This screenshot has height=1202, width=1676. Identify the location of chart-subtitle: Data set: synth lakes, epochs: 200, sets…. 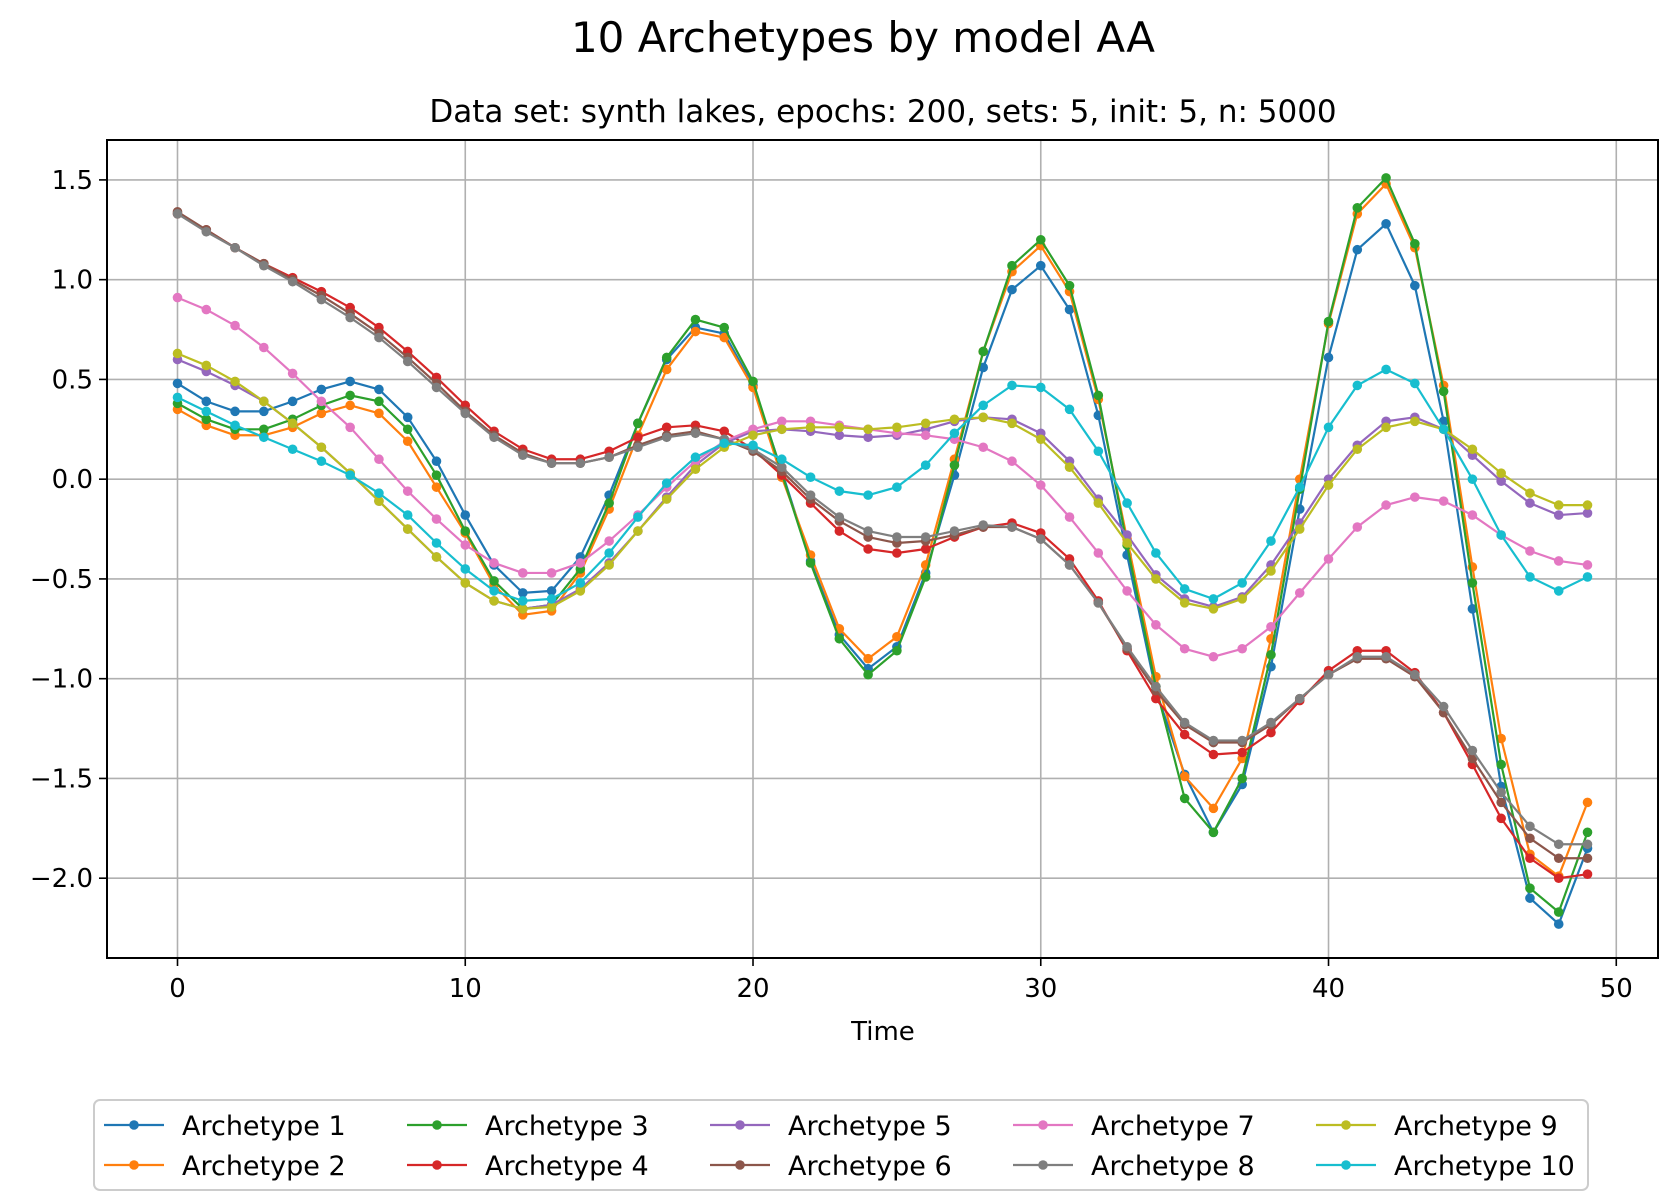
(882, 112).